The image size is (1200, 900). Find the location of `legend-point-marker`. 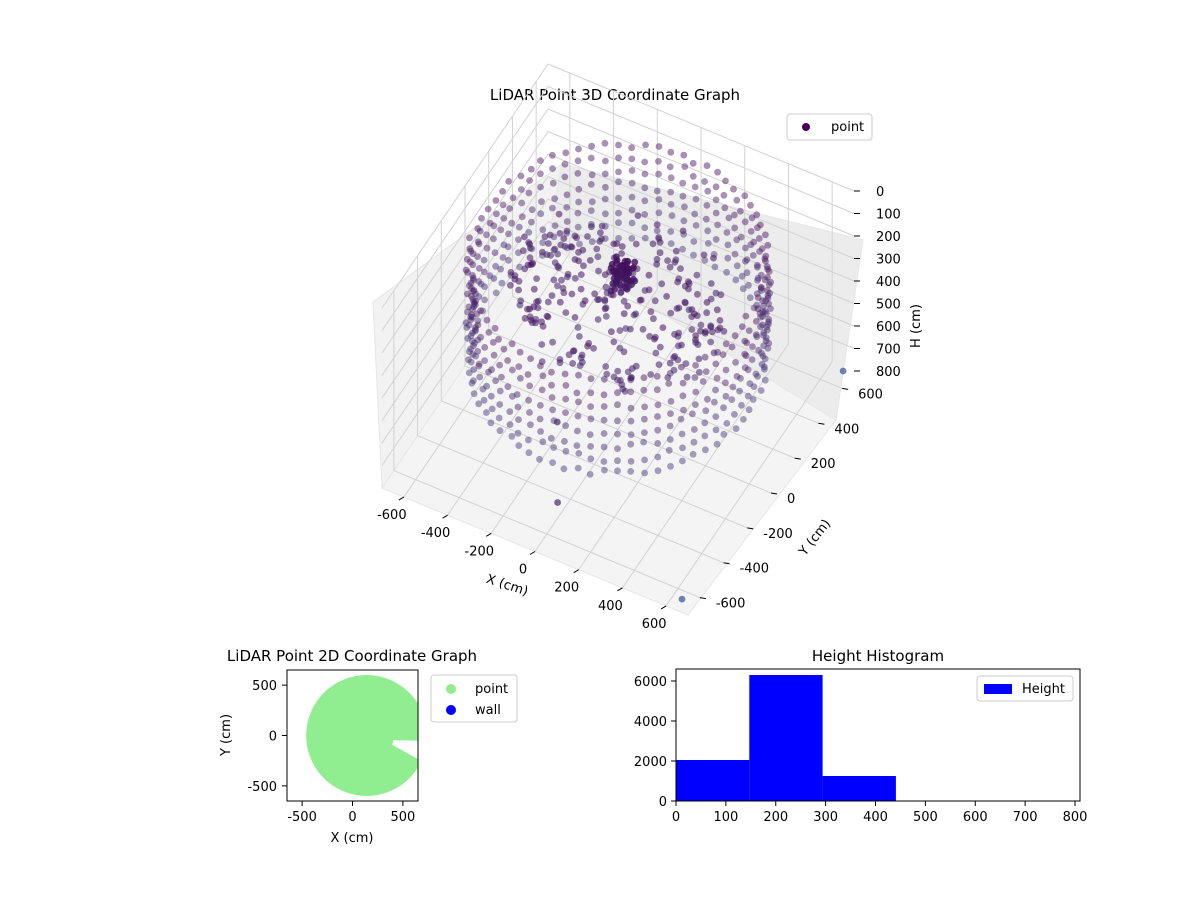

legend-point-marker is located at coordinates (451, 689).